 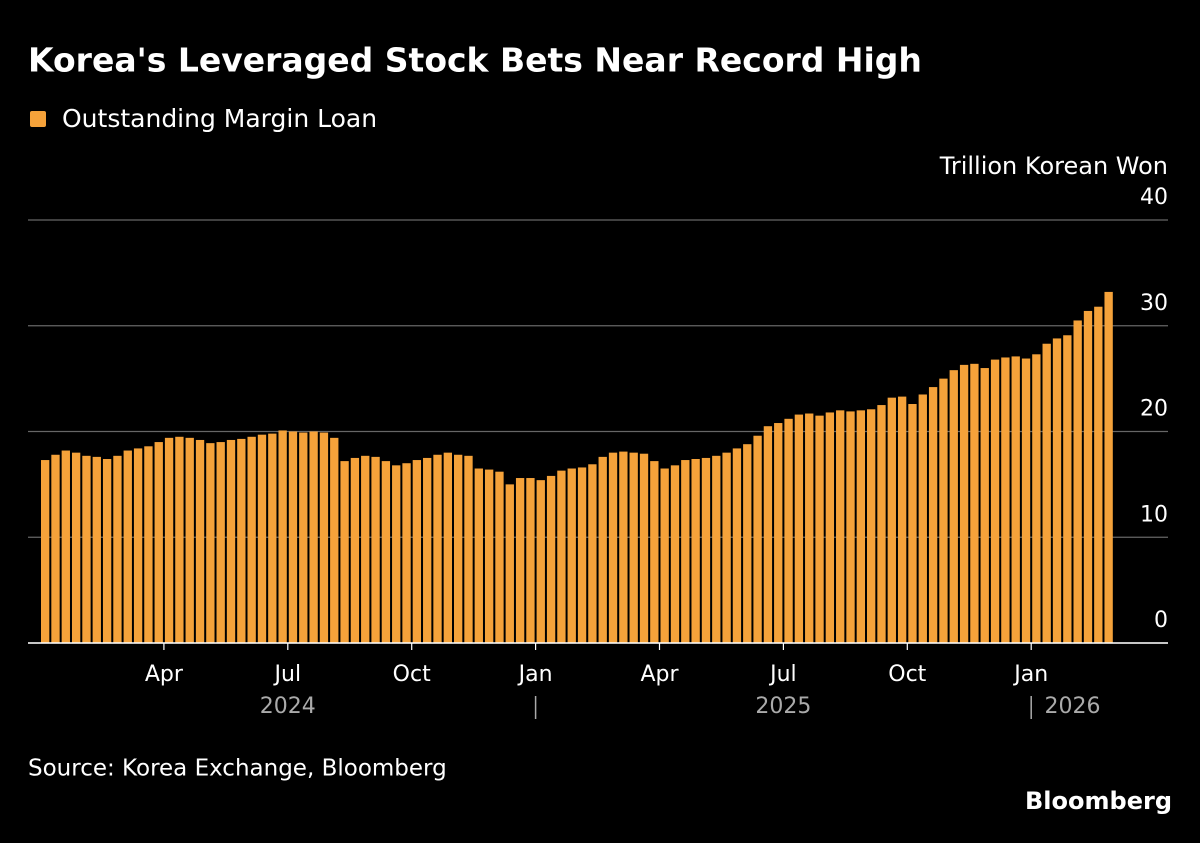 What do you see at coordinates (1154, 197) in the screenshot?
I see `y-tick-label: 40` at bounding box center [1154, 197].